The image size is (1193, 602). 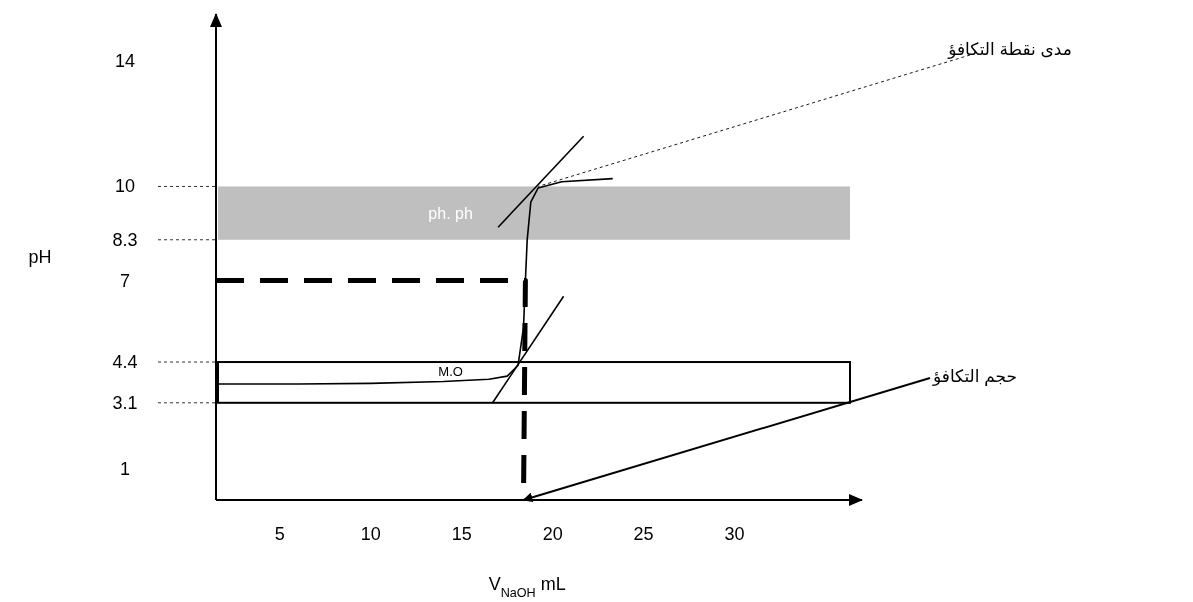 What do you see at coordinates (643, 534) in the screenshot?
I see `x-tick-label: 25` at bounding box center [643, 534].